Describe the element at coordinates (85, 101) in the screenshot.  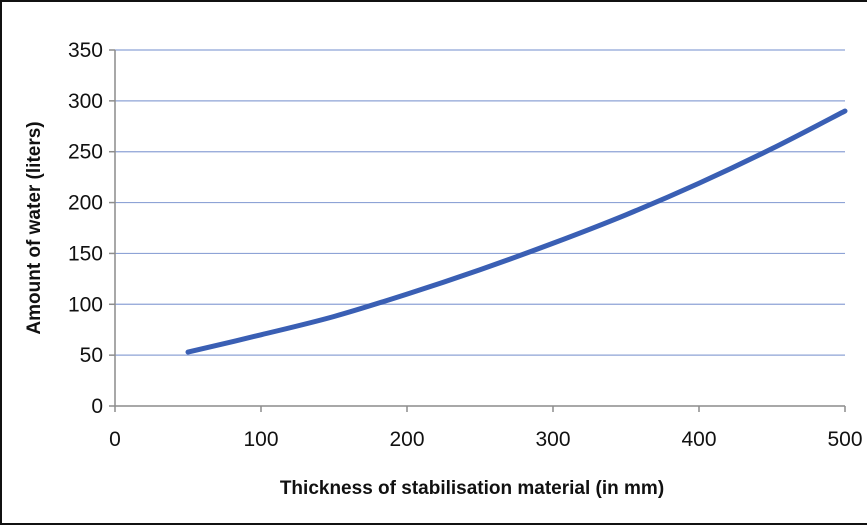
I see `y-tick-label: 300` at that location.